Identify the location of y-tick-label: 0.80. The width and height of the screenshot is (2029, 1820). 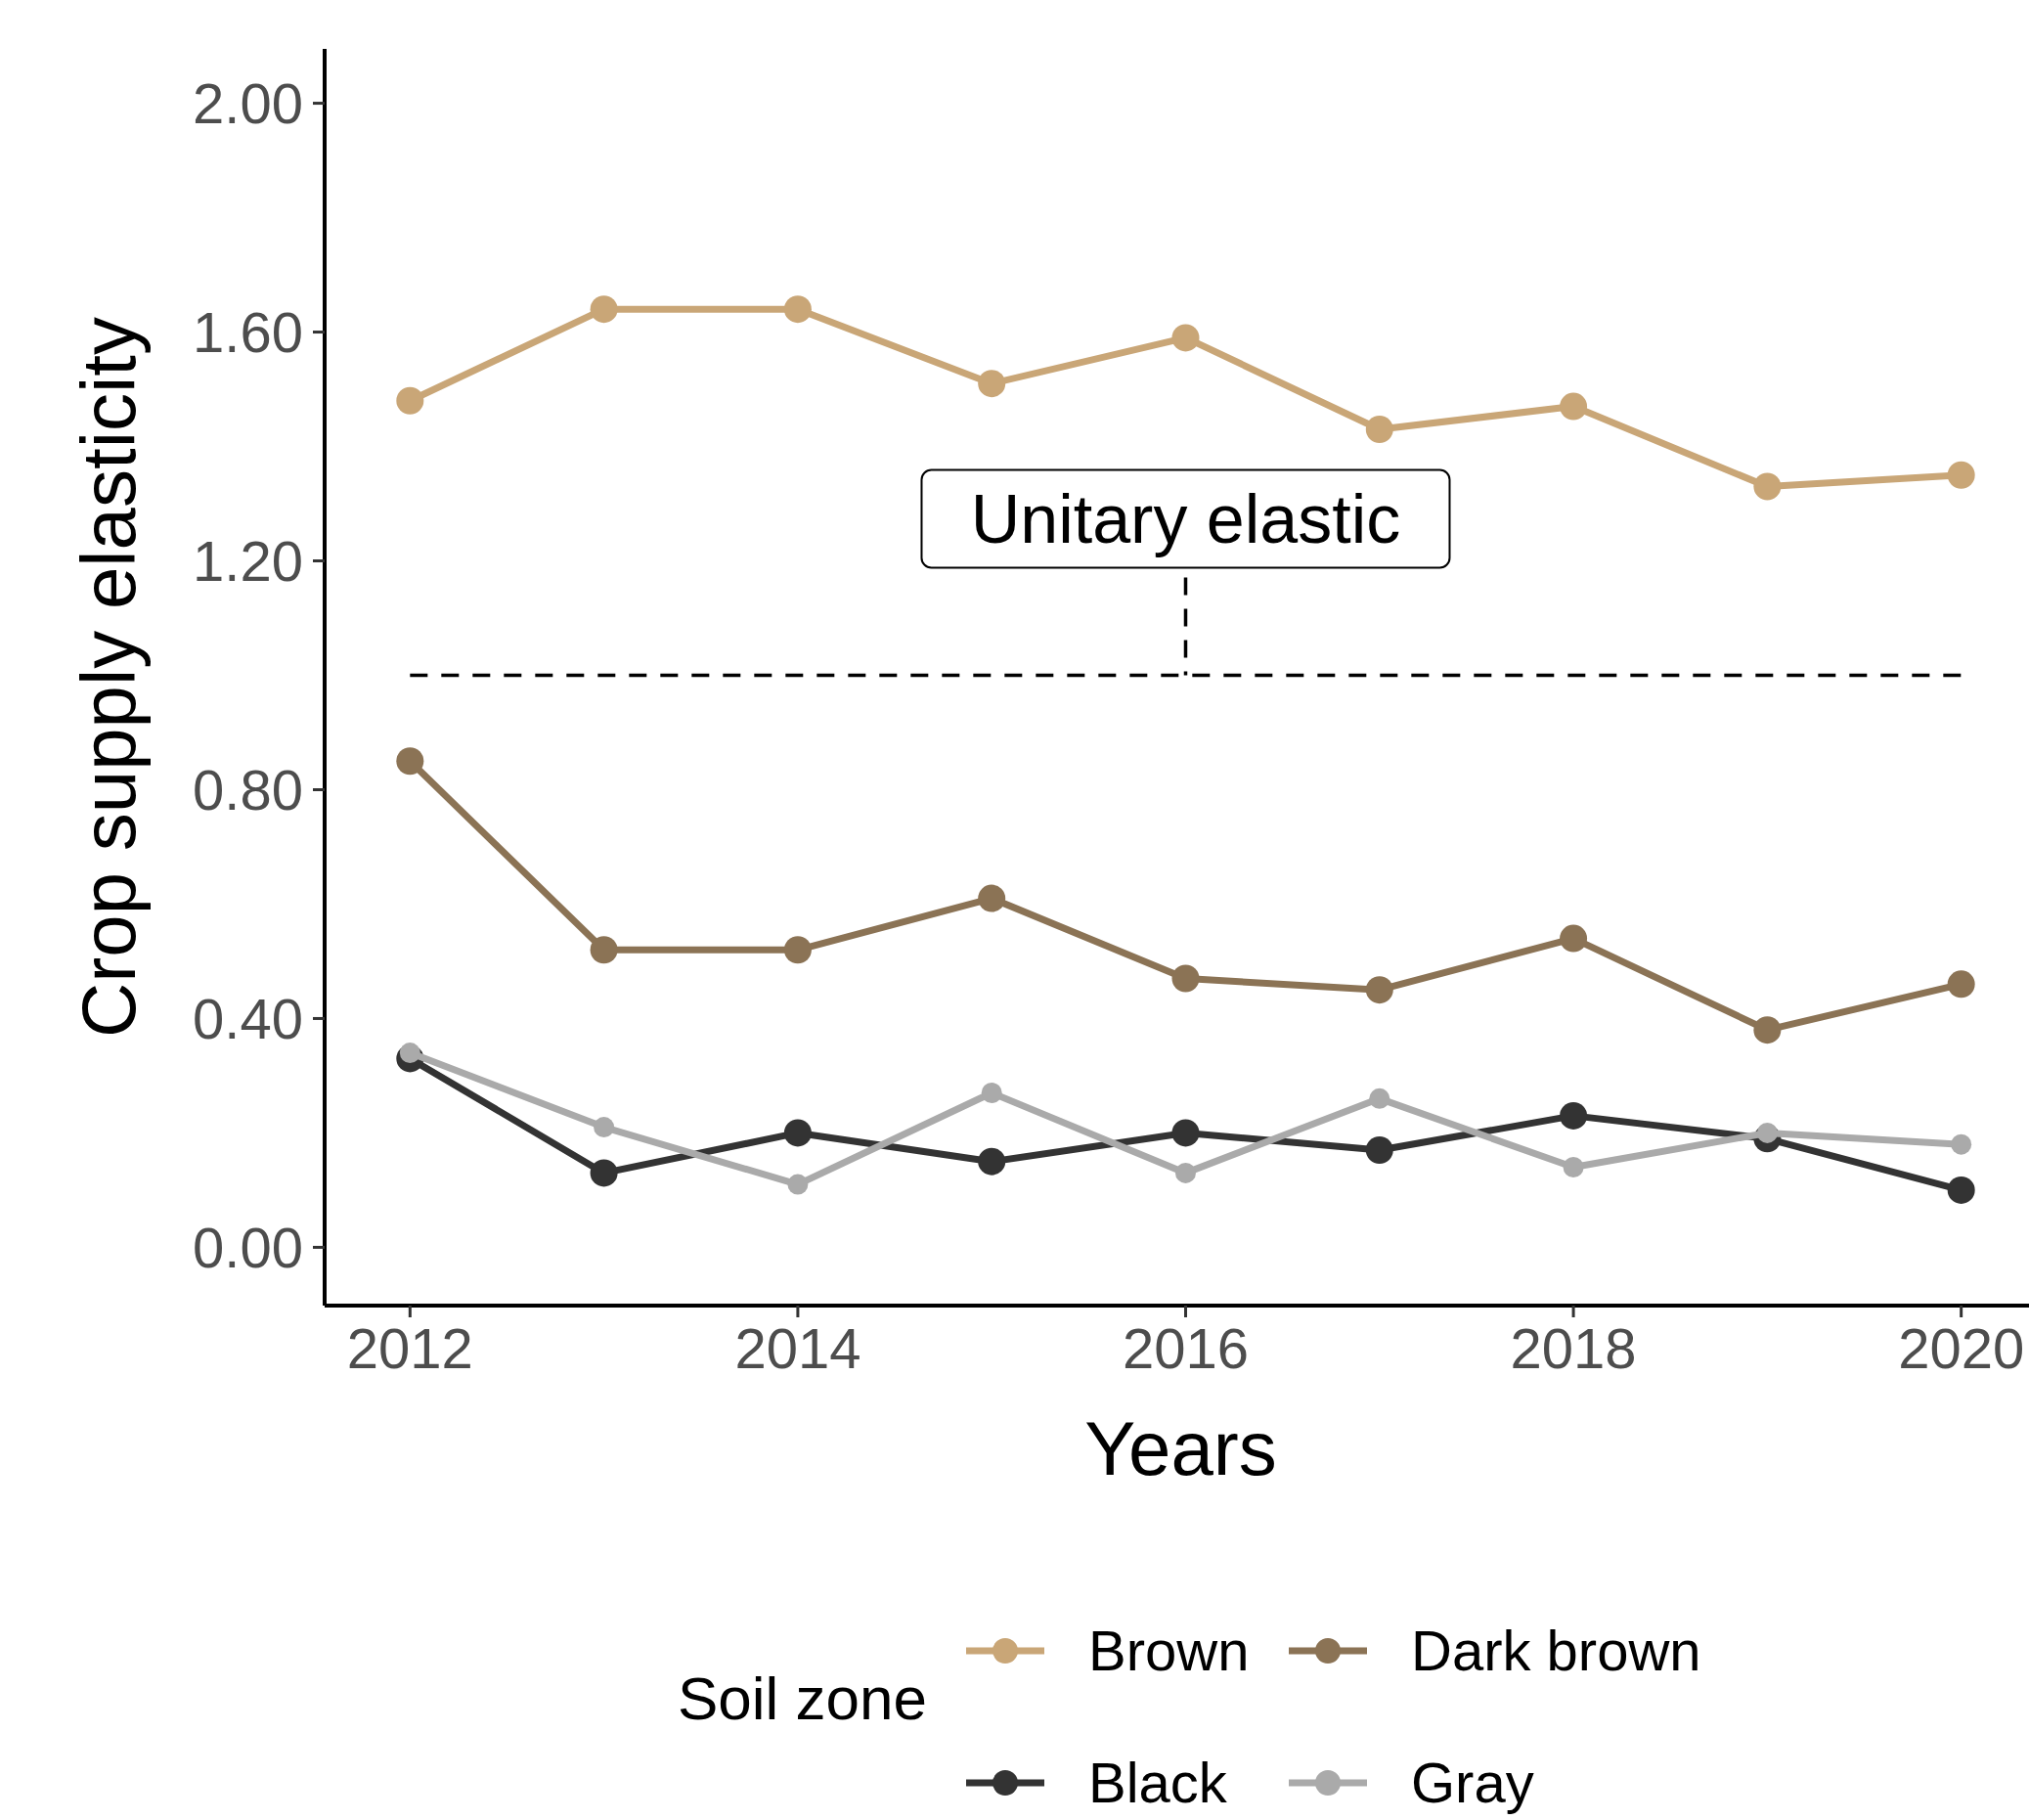
(248, 789).